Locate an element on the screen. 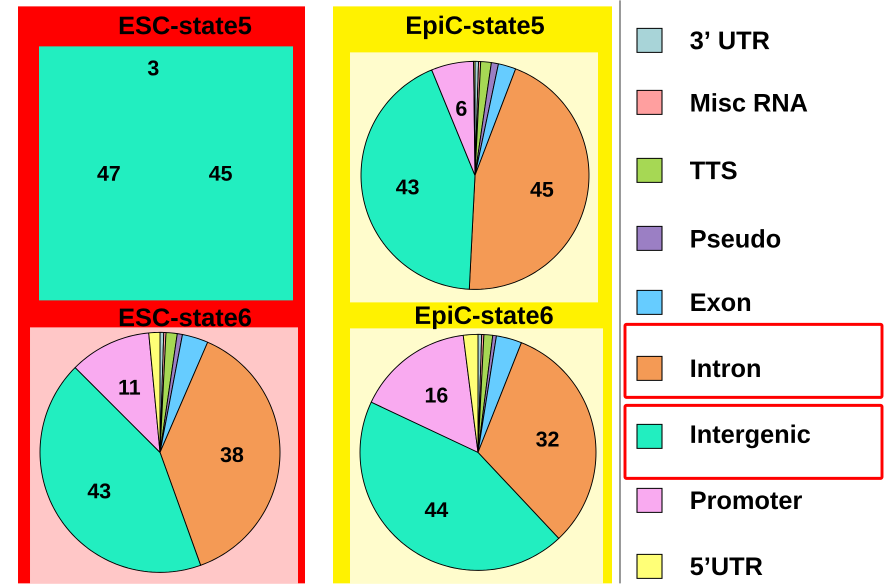 The width and height of the screenshot is (886, 584). legend-label: Misc RNA is located at coordinates (749, 102).